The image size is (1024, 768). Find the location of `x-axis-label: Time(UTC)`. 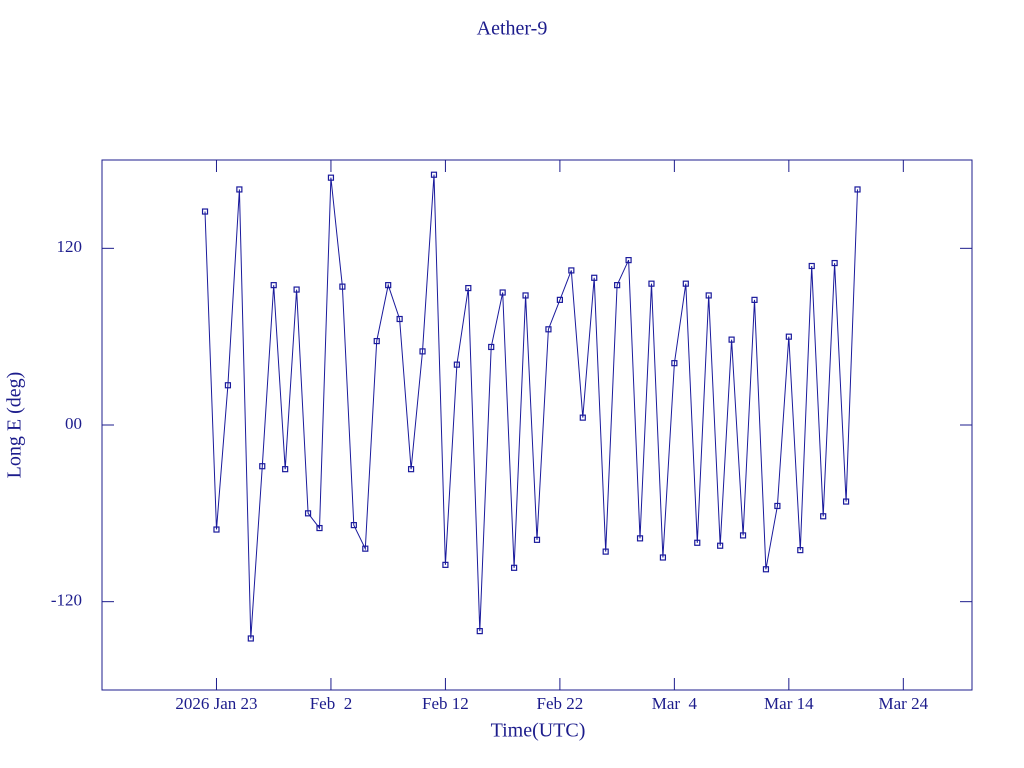

x-axis-label: Time(UTC) is located at coordinates (538, 731).